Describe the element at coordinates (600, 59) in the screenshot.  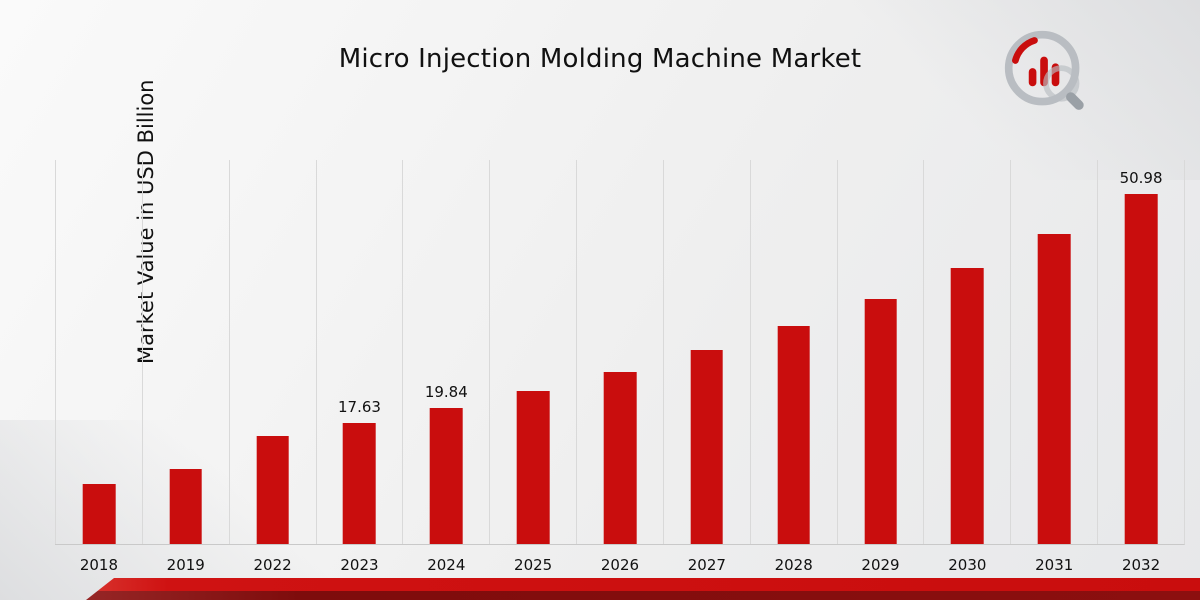
I see `page-title: Micro Injection Molding Machine Market` at that location.